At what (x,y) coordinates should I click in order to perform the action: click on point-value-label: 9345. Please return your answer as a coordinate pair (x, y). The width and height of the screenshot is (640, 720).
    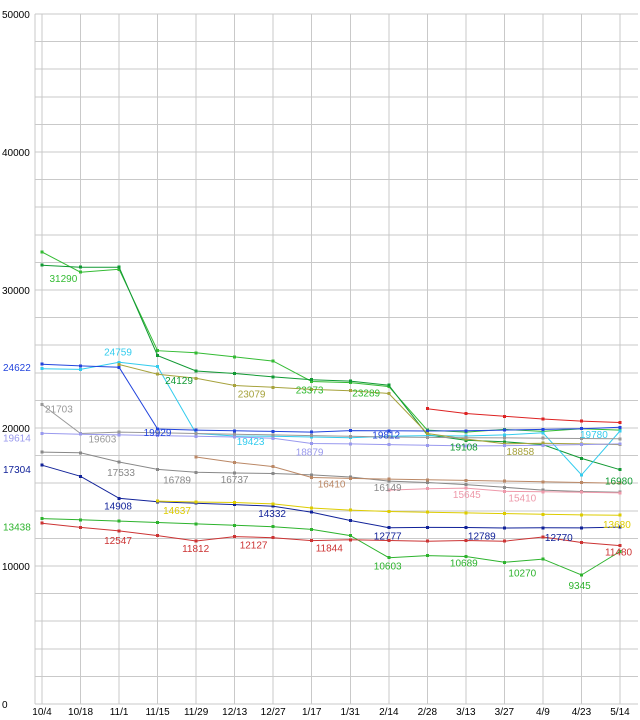
    Looking at the image, I should click on (580, 586).